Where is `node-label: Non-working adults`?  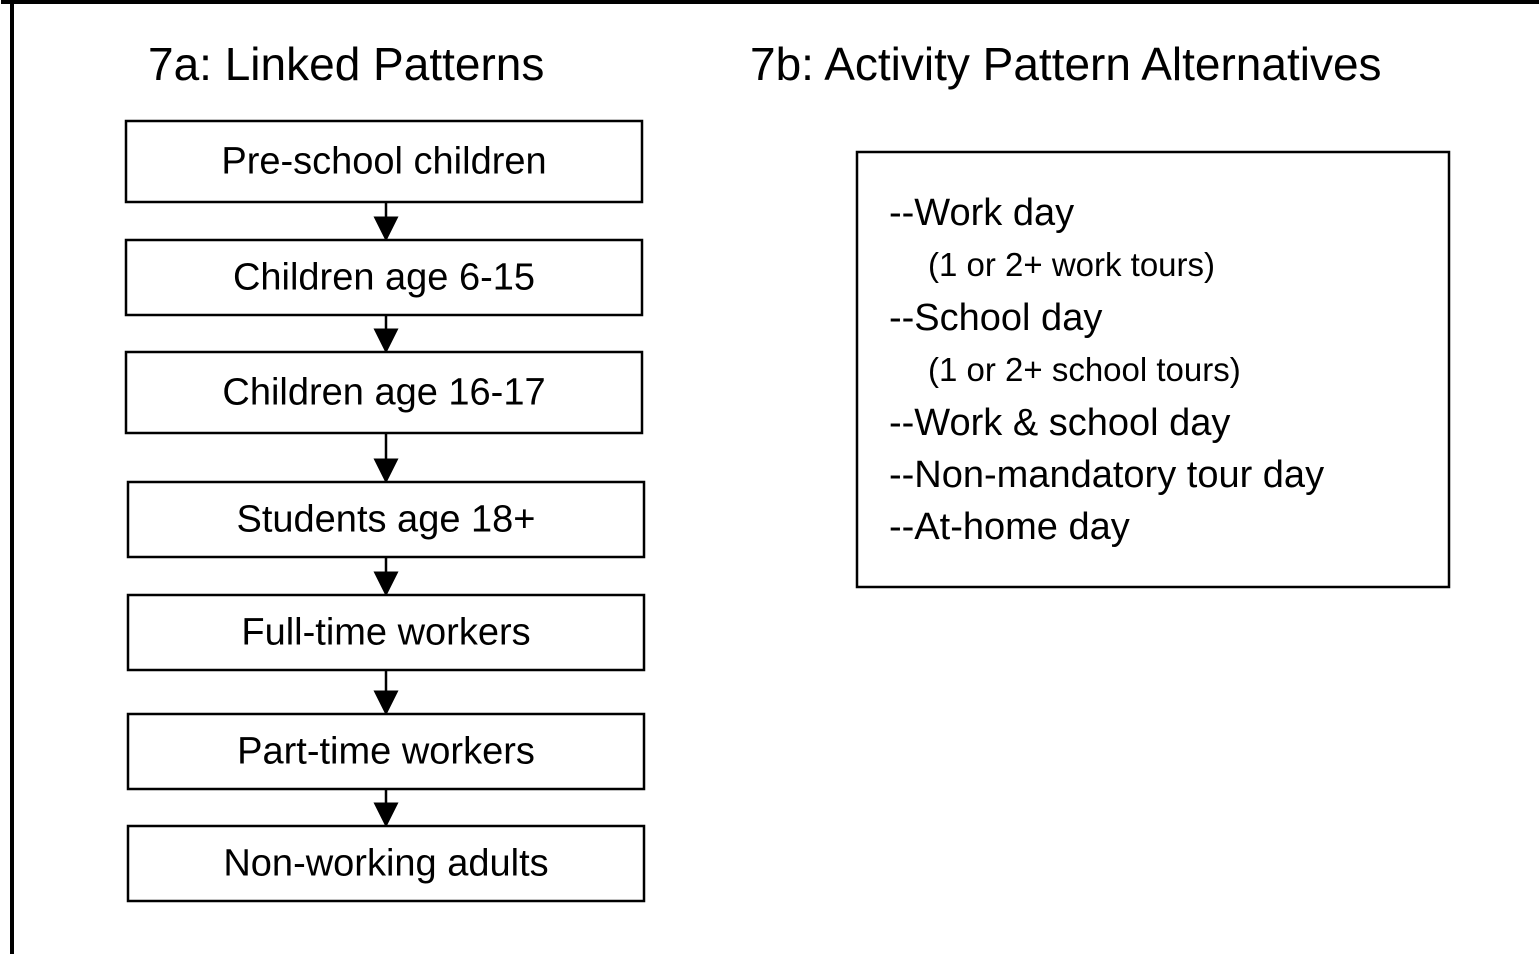
node-label: Non-working adults is located at coordinates (385, 864).